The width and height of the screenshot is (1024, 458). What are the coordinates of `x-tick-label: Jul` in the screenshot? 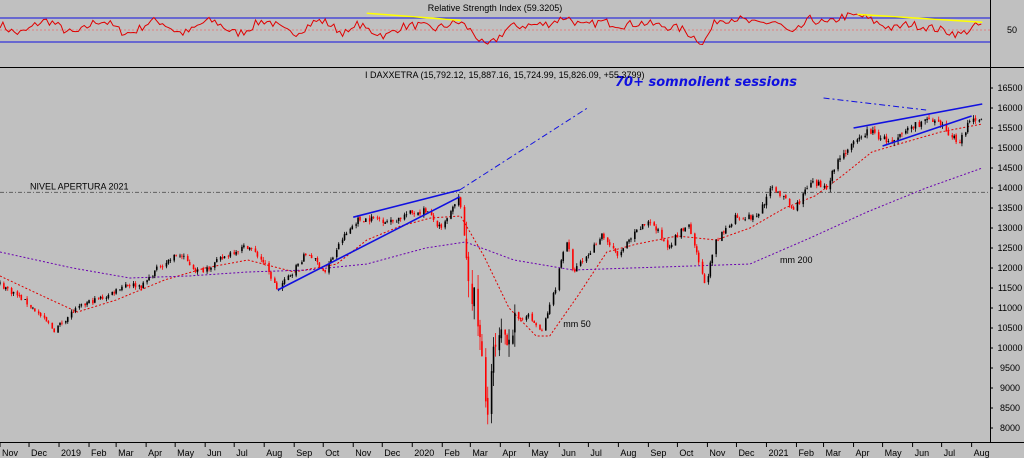 It's located at (242, 453).